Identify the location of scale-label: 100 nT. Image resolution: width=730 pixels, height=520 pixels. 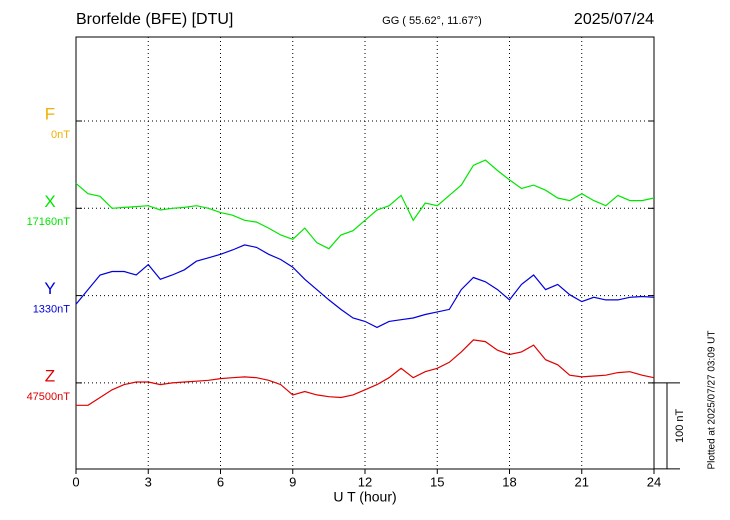
(680, 425).